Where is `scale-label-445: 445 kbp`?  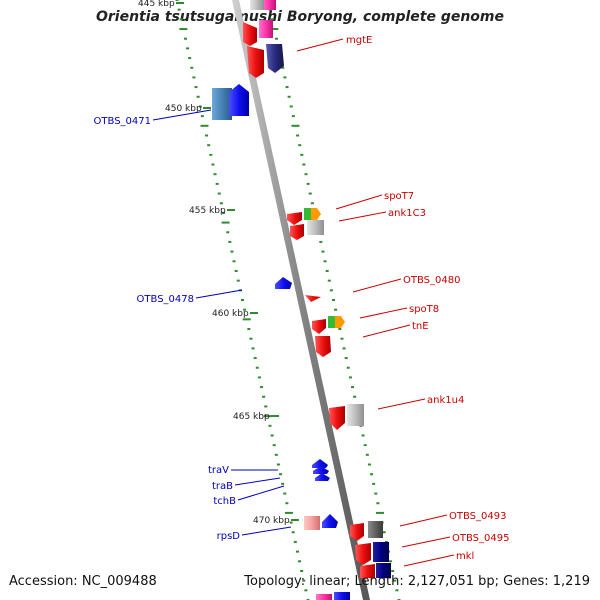
scale-label-445: 445 kbp is located at coordinates (156, 4).